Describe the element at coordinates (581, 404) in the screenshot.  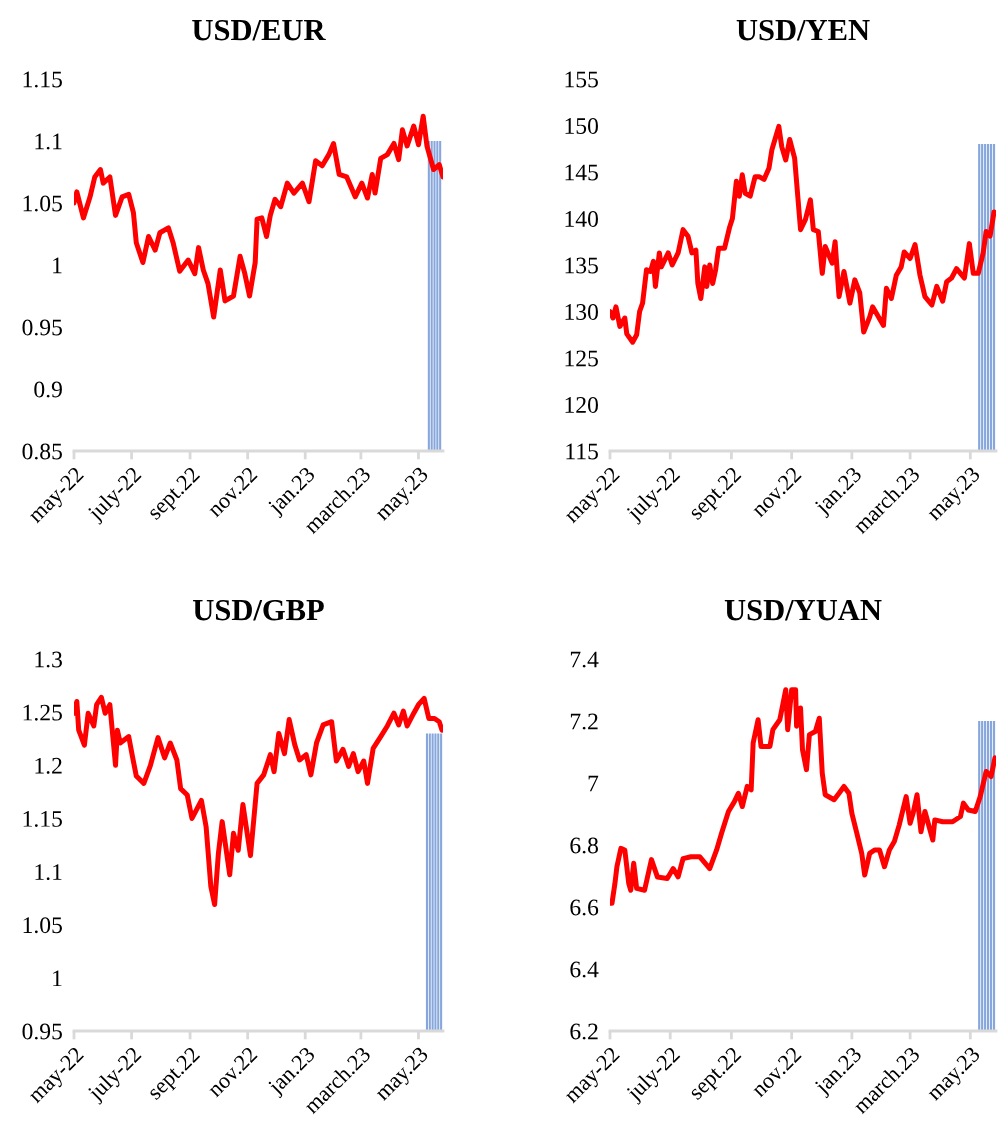
I see `y-tick-label: 120` at that location.